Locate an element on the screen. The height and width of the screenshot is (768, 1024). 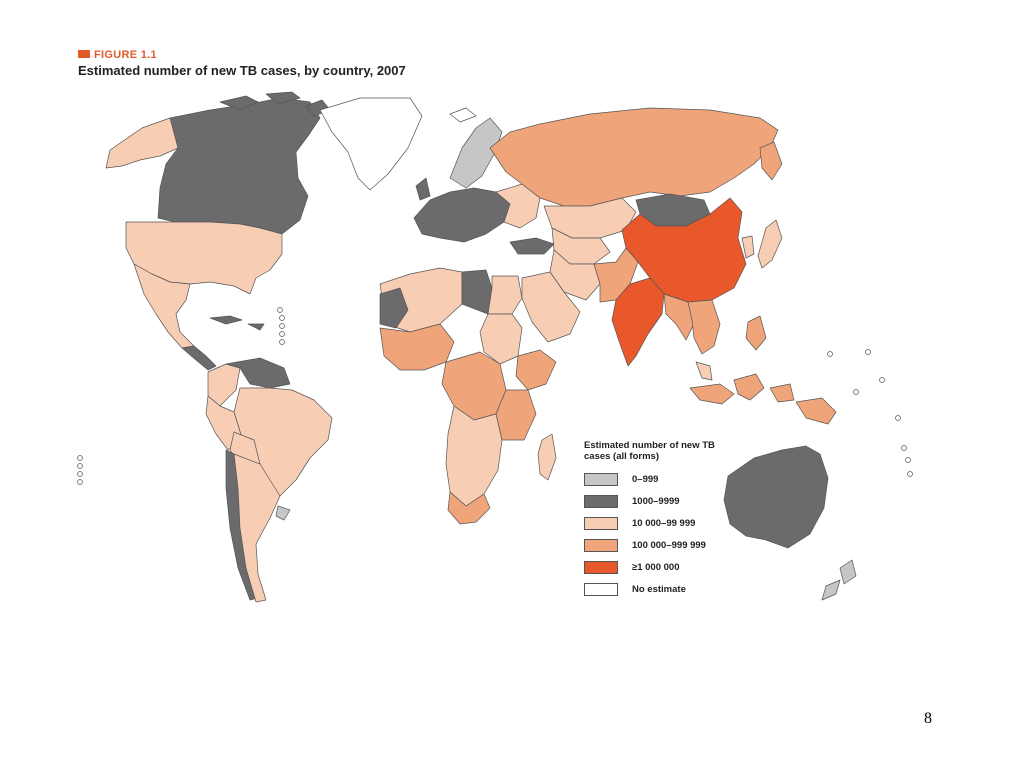
map-region-mexico is located at coordinates (164, 306).